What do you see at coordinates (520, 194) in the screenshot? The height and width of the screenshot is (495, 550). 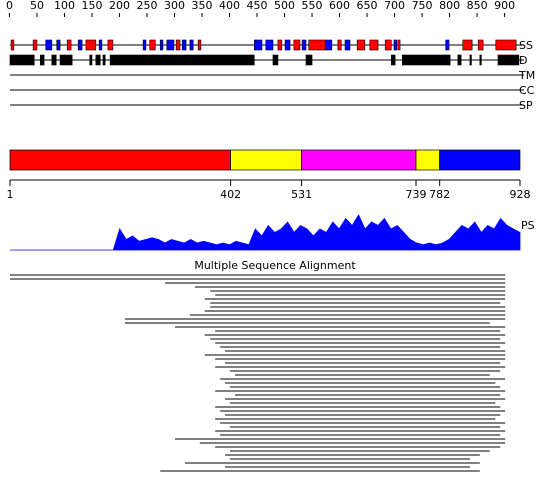 I see `domain-label: 928` at bounding box center [520, 194].